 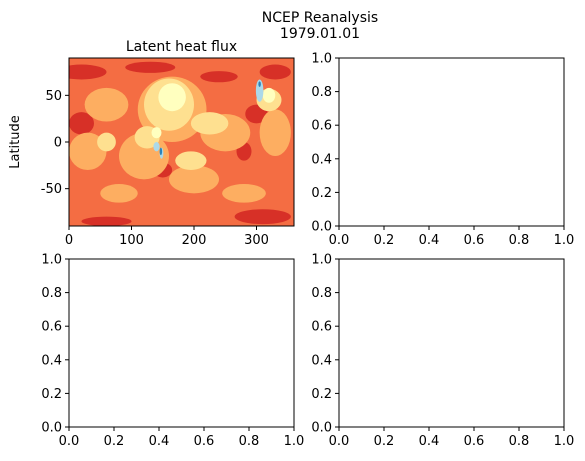 What do you see at coordinates (51, 189) in the screenshot?
I see `y-tick-label: -50` at bounding box center [51, 189].